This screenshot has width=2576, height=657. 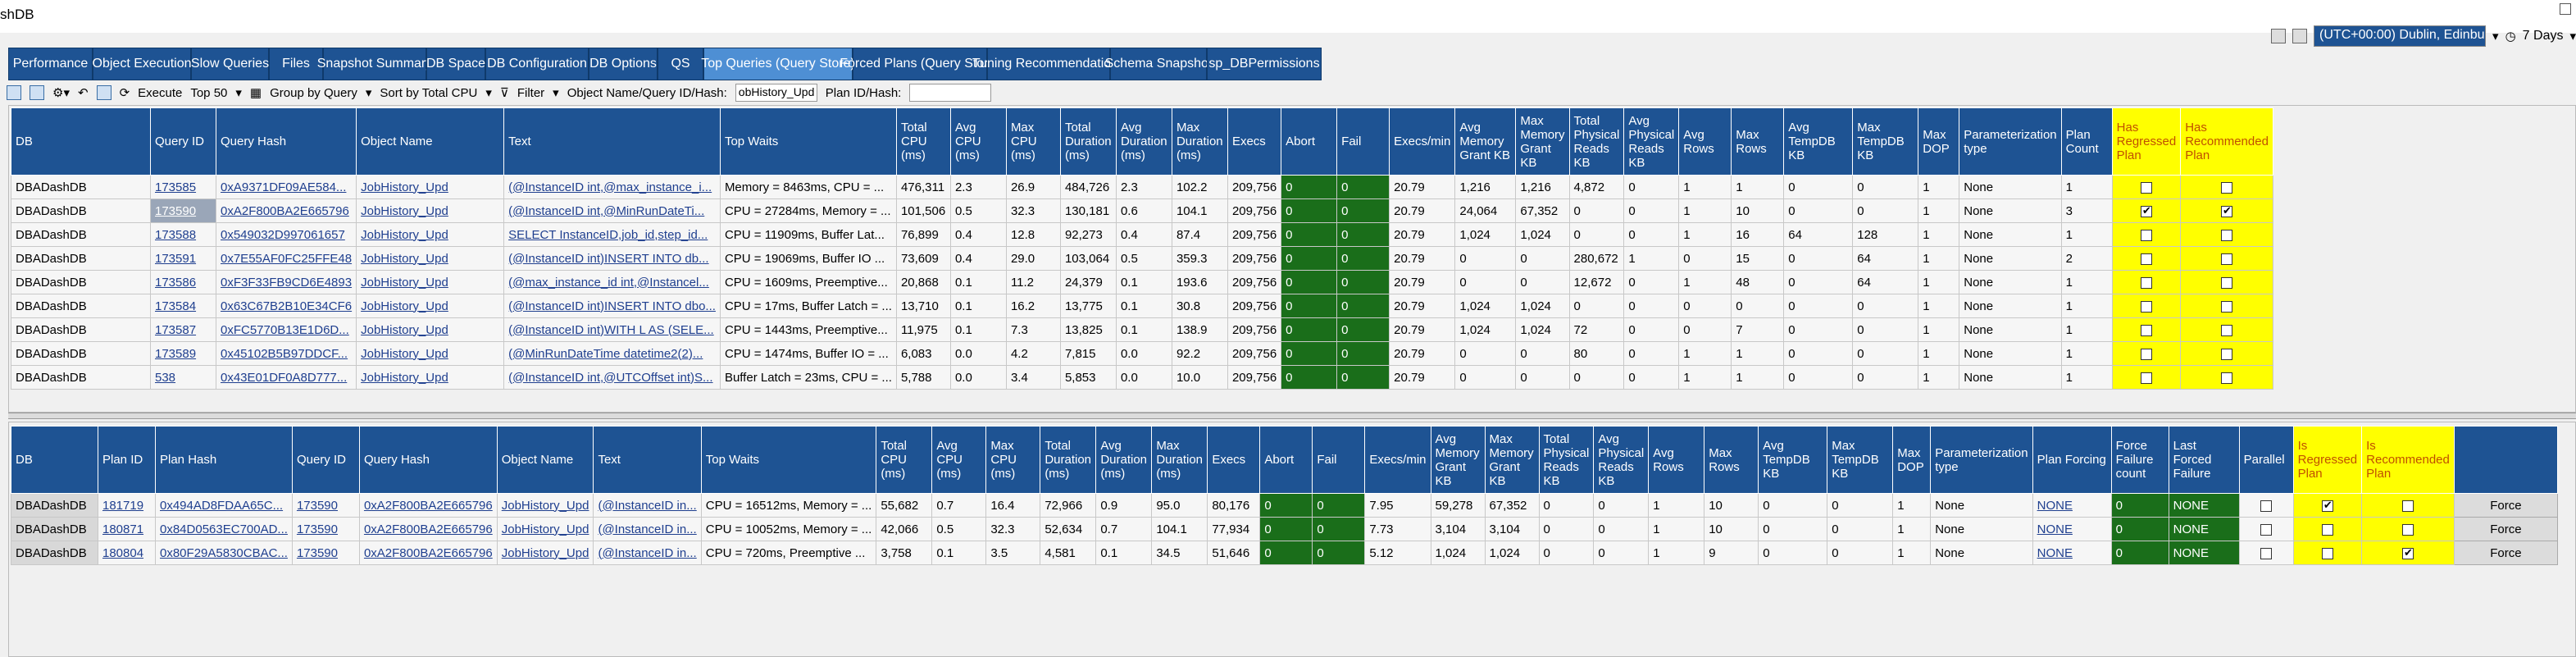 What do you see at coordinates (61, 93) in the screenshot?
I see `gear-icon: ⚙▾` at bounding box center [61, 93].